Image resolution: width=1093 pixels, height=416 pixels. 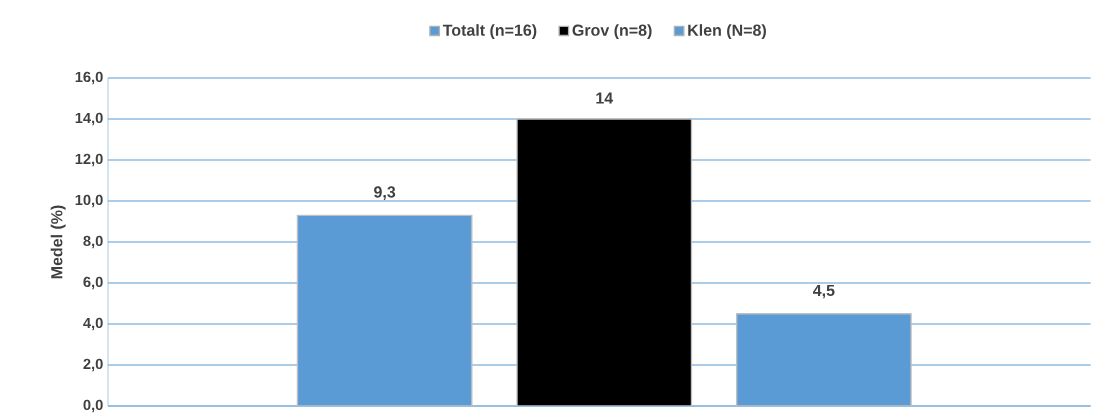 I want to click on y-tick-label: 4,0, so click(x=93, y=324).